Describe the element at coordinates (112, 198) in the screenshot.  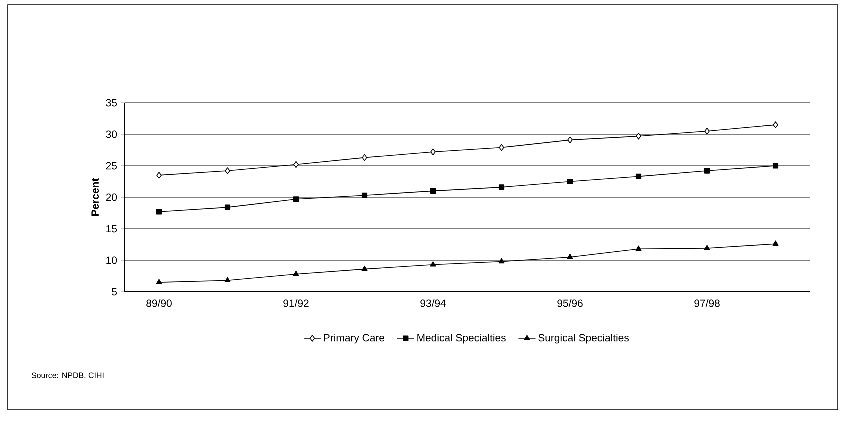
I see `y-tick-label: 20` at that location.